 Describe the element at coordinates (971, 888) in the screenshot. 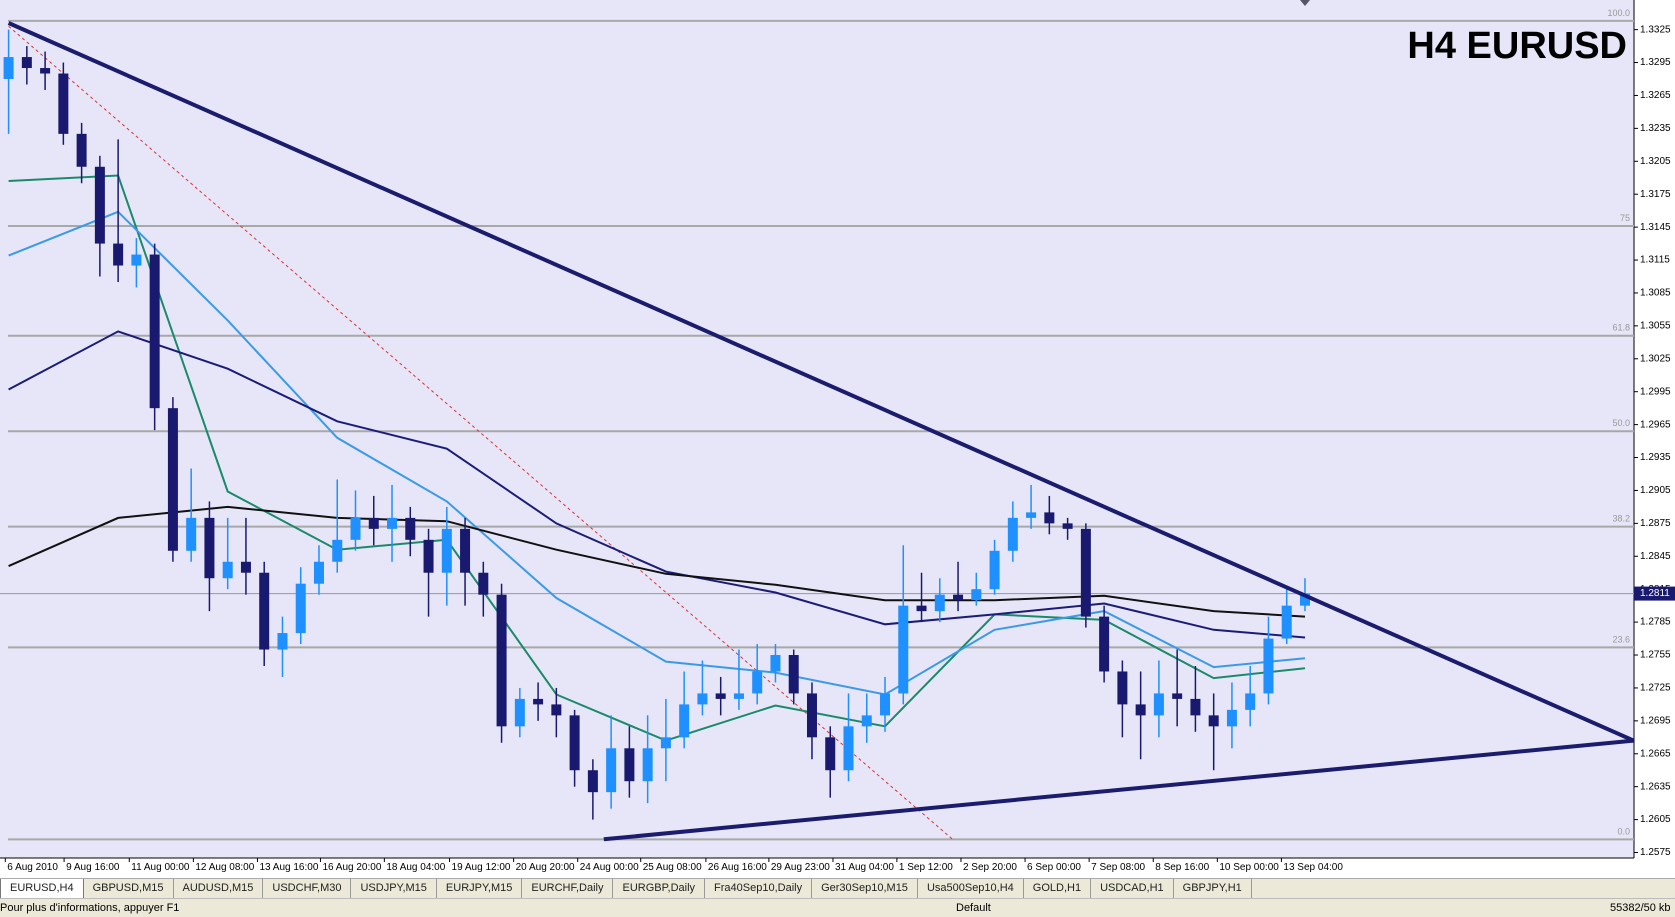

I see `symbol-tab: Usa500Sep10,H4` at that location.